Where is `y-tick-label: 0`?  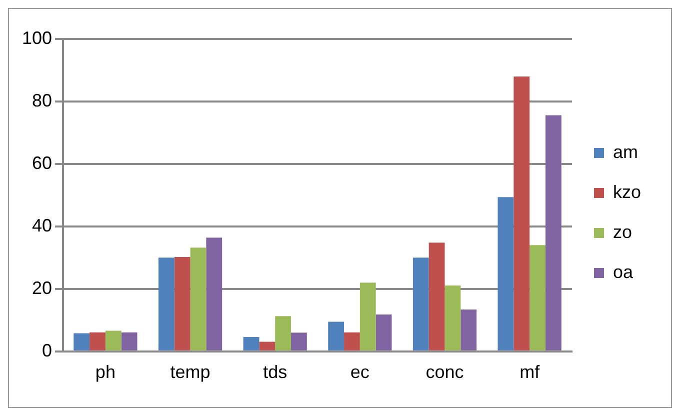
y-tick-label: 0 is located at coordinates (47, 350).